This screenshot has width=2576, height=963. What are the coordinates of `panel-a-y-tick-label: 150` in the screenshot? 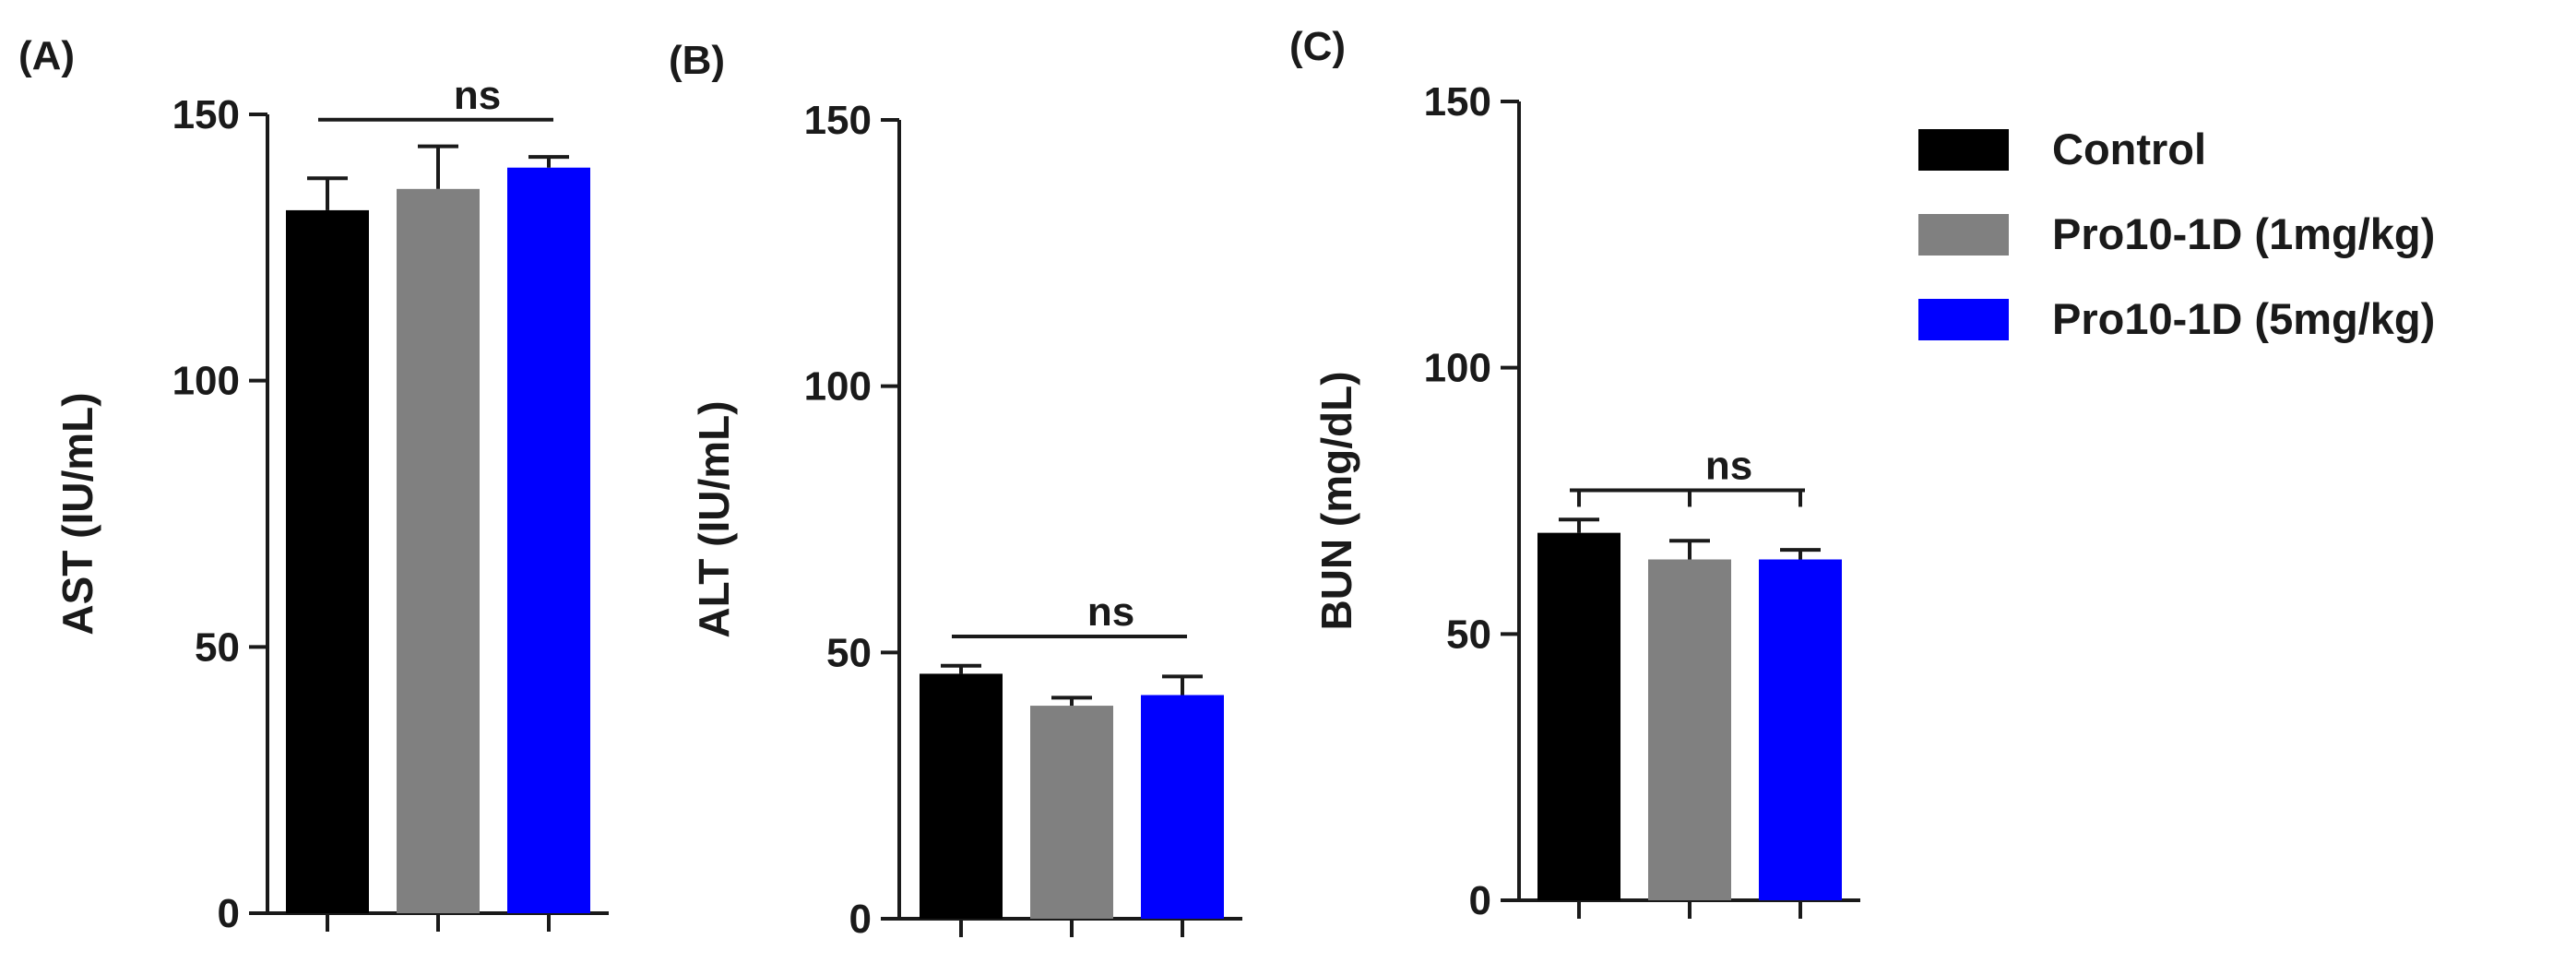 It's located at (206, 114).